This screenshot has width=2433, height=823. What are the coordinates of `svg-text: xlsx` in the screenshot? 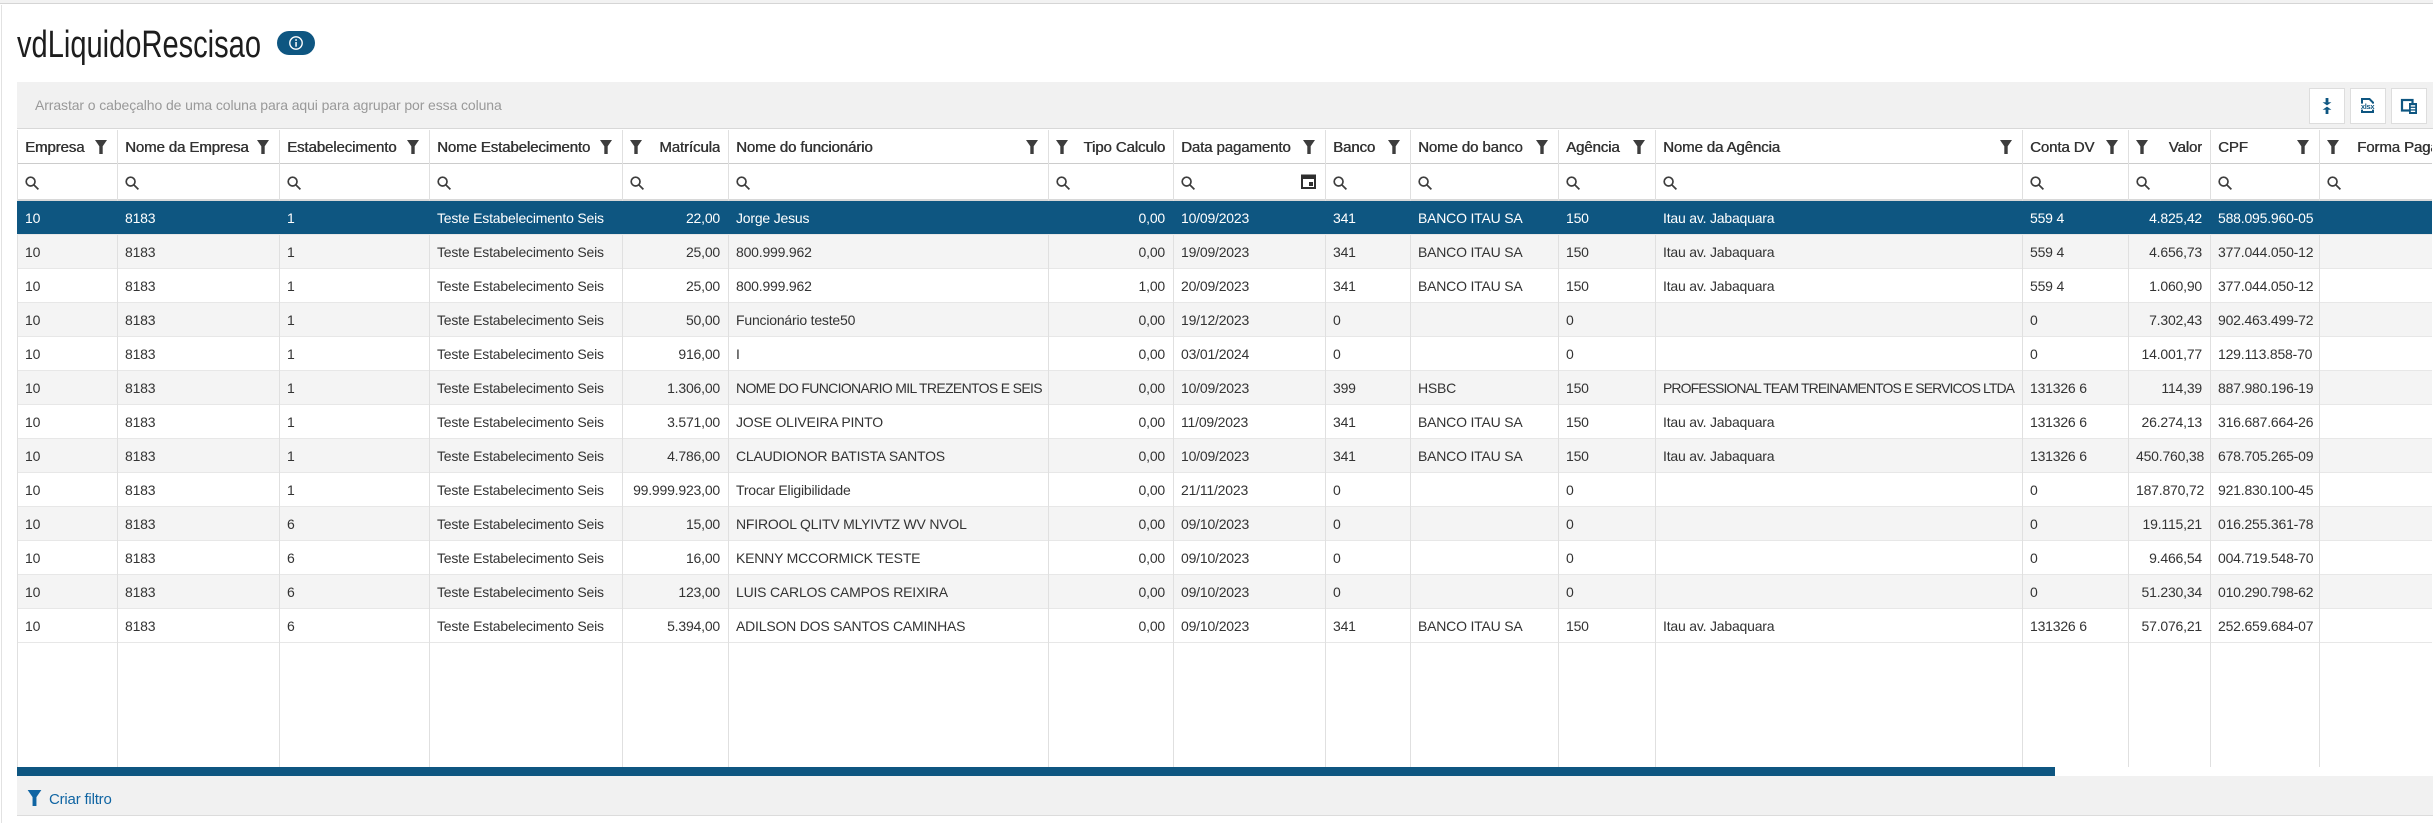 It's located at (2368, 106).